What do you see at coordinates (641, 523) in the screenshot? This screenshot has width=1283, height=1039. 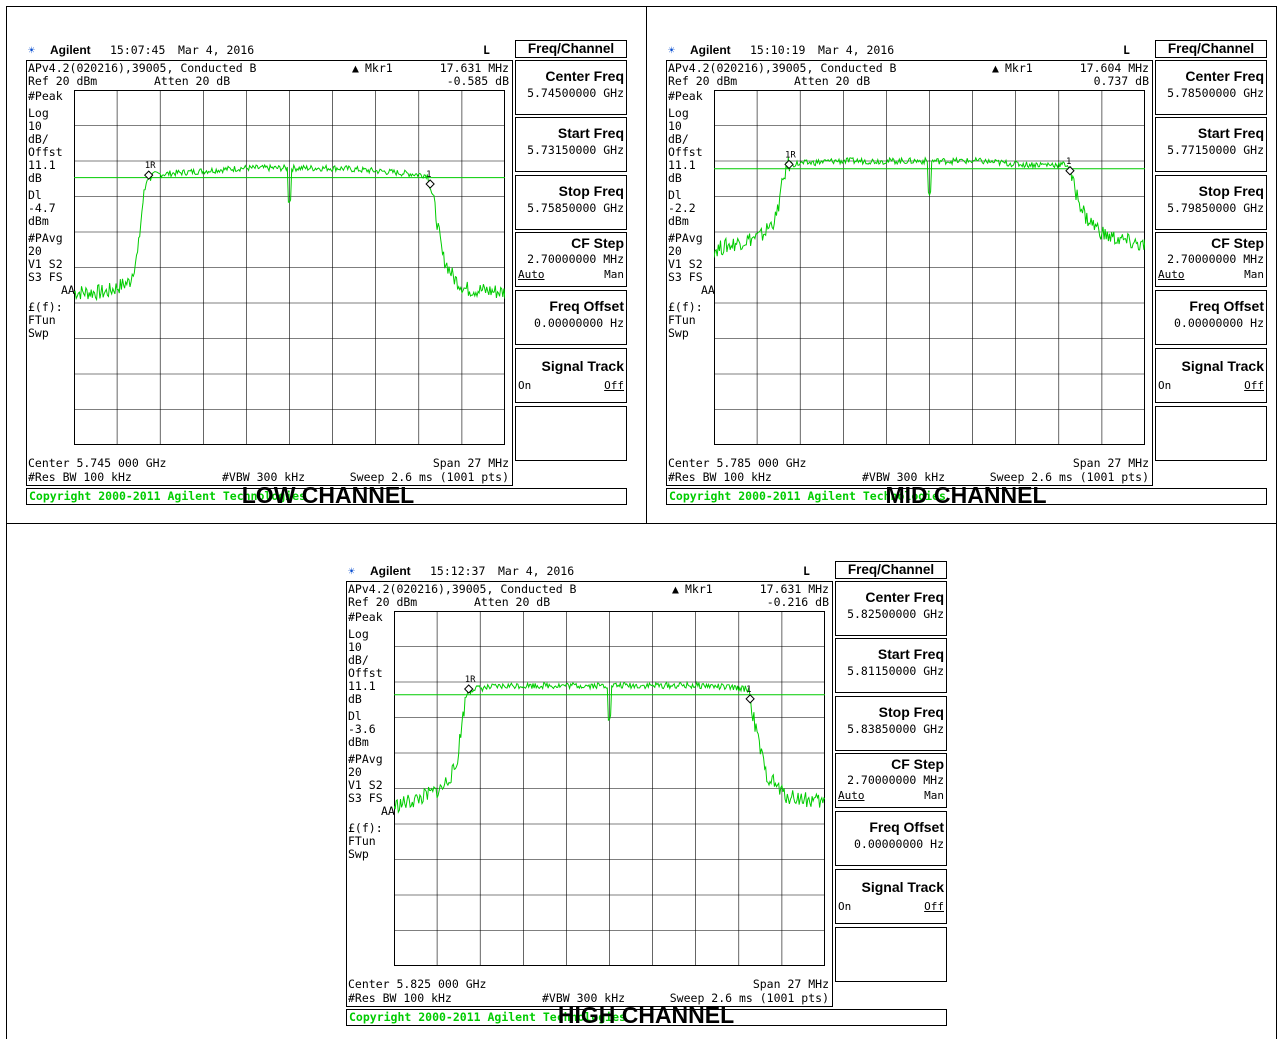 I see `frame-row-divider` at bounding box center [641, 523].